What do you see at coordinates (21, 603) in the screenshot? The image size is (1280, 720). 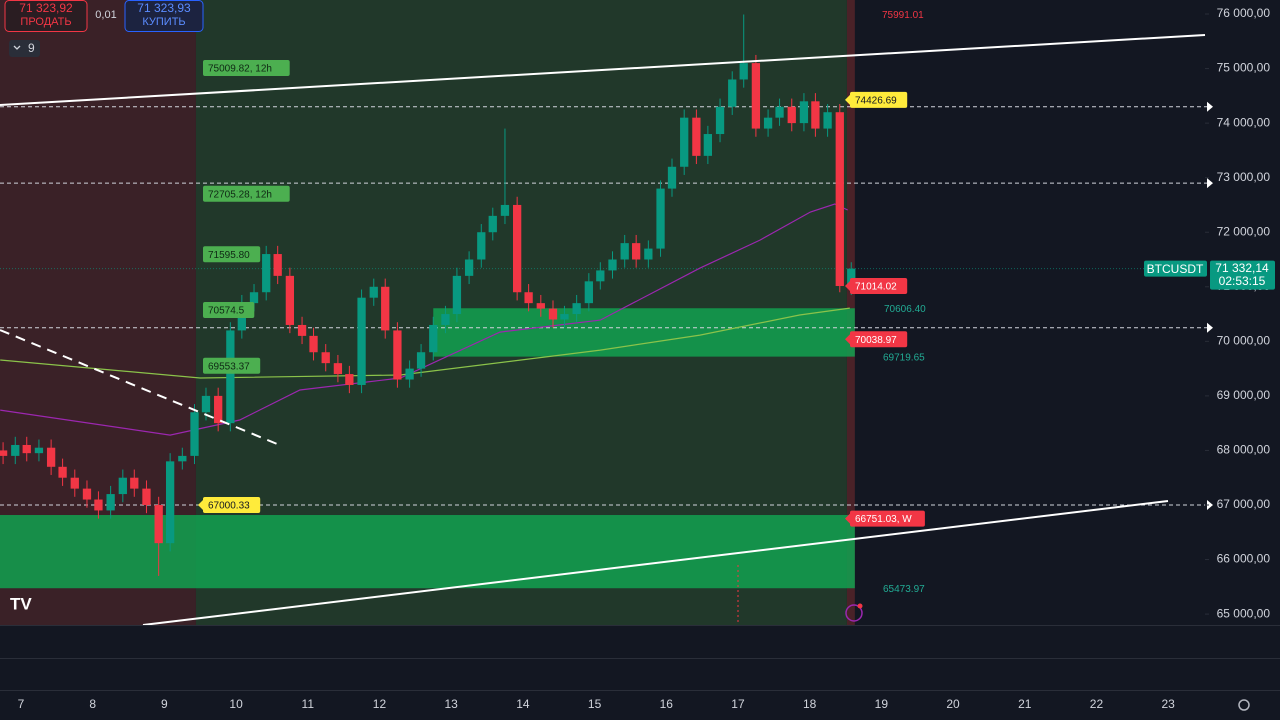 I see `logo: TV` at bounding box center [21, 603].